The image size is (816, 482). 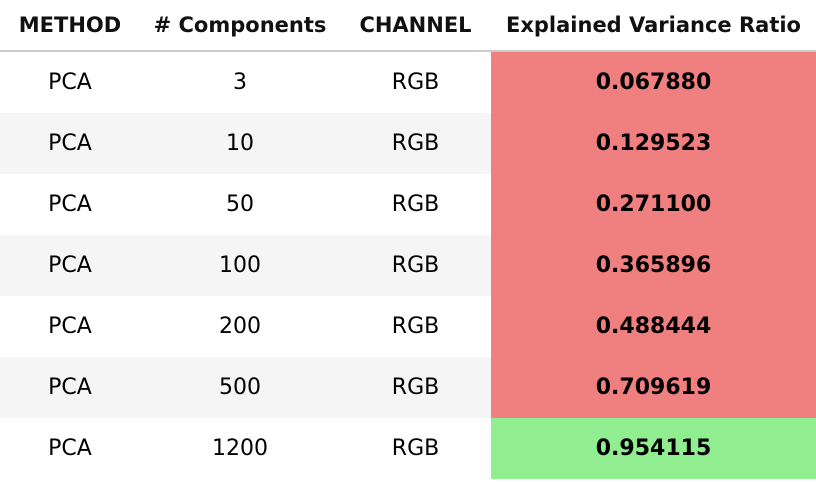 I want to click on table-row: PCA 500 RGB 0.709619, so click(x=408, y=387).